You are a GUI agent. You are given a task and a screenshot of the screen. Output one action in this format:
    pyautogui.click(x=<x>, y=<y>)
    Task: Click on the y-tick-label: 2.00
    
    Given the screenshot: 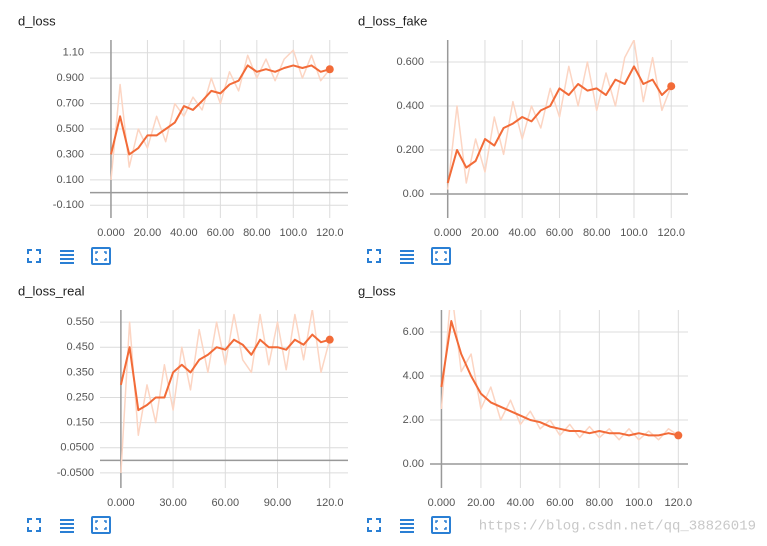 What is the action you would take?
    pyautogui.click(x=413, y=420)
    